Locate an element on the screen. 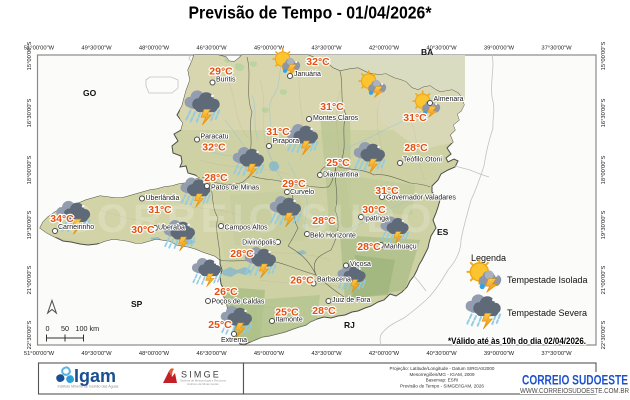 The image size is (630, 400). svg-text: WWW.CORREIOSUDOESTE.COM.BR is located at coordinates (574, 391).